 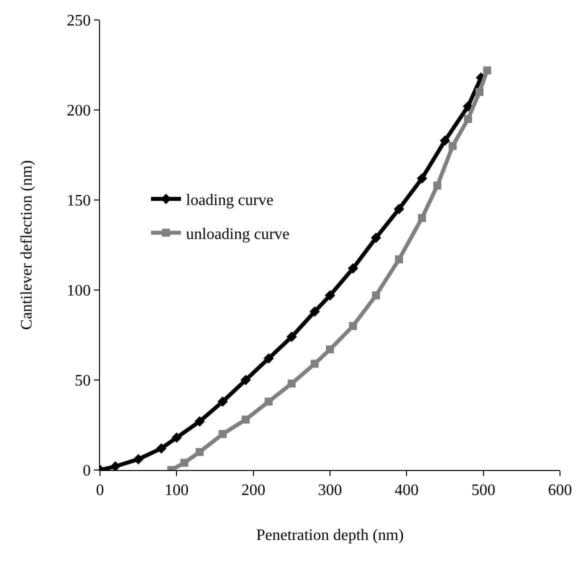 I want to click on x-tick-label: 200, so click(x=253, y=491).